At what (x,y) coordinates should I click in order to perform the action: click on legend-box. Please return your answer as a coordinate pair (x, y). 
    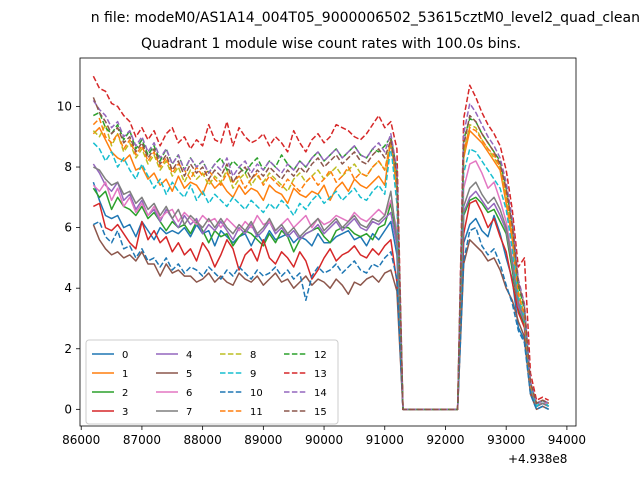
    Looking at the image, I should click on (212, 382).